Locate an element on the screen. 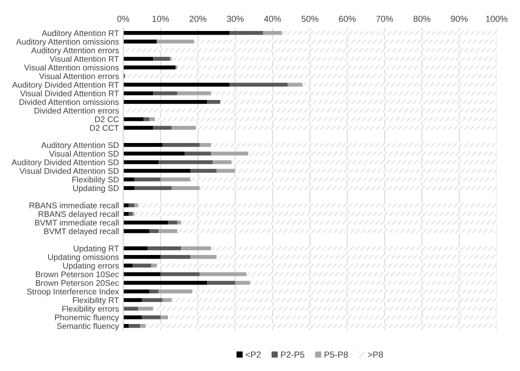 The image size is (520, 371). y-tick-label: Auditory Attention omissions is located at coordinates (67, 42).